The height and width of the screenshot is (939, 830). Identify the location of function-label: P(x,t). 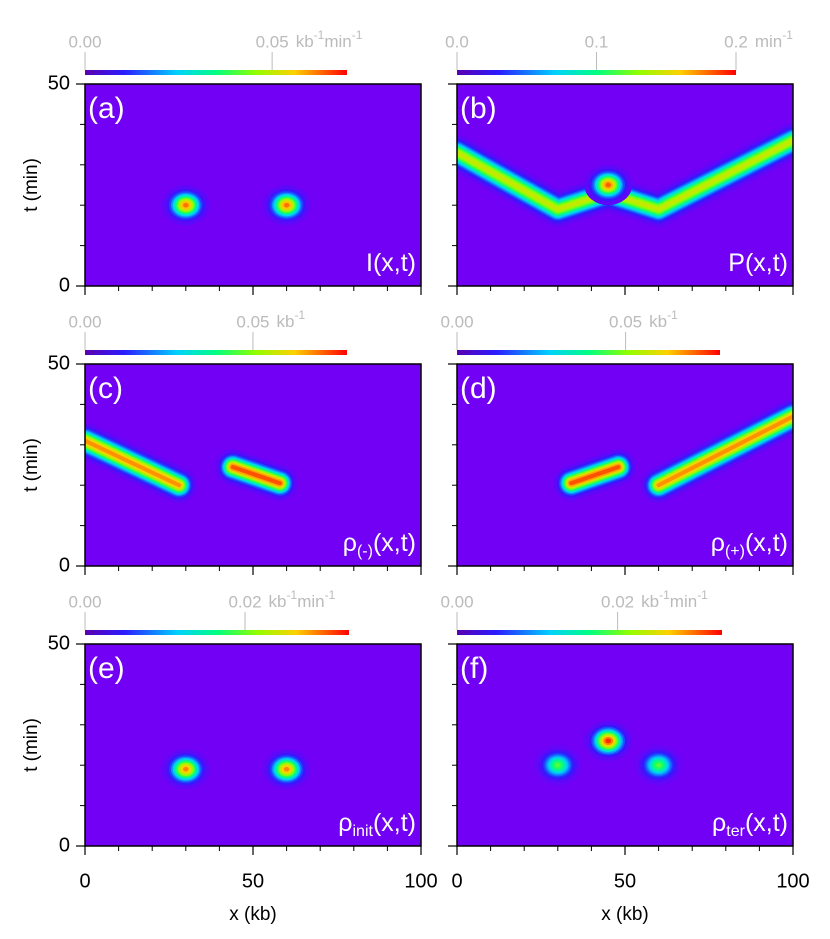
(758, 263).